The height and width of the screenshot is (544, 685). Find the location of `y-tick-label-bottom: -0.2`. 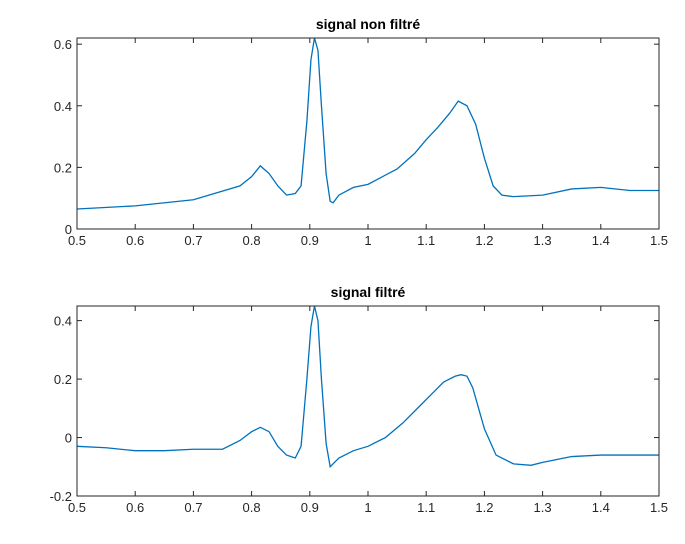

y-tick-label-bottom: -0.2 is located at coordinates (61, 496).